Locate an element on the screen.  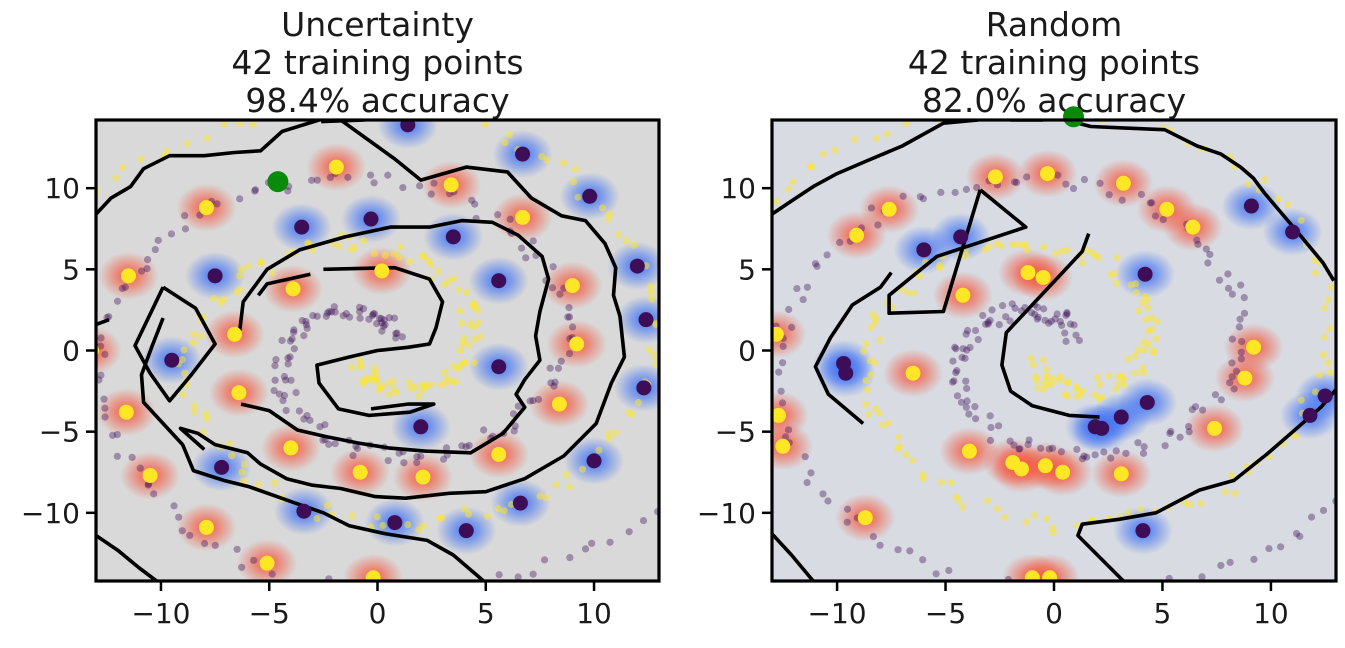
y-tick-label: 5 is located at coordinates (71, 269).